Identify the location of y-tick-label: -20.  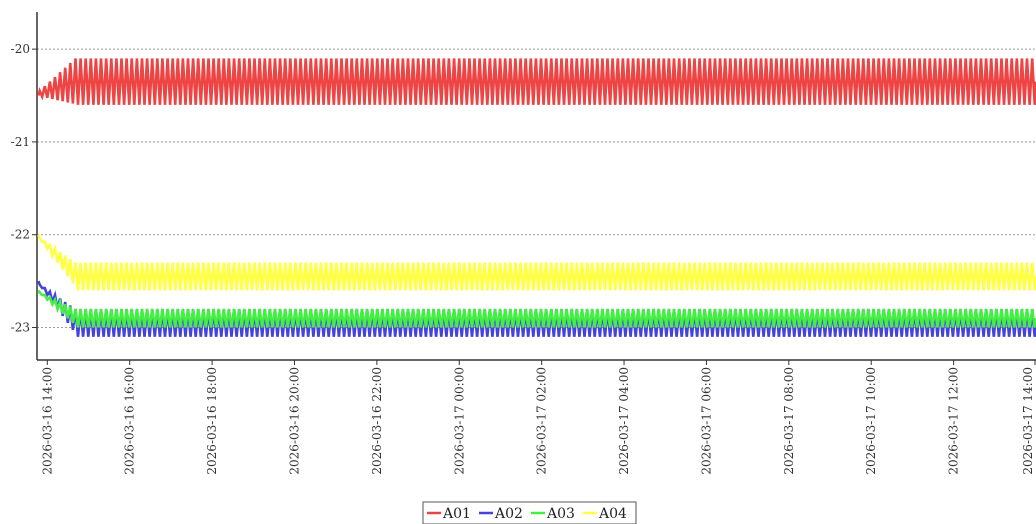
(20, 49).